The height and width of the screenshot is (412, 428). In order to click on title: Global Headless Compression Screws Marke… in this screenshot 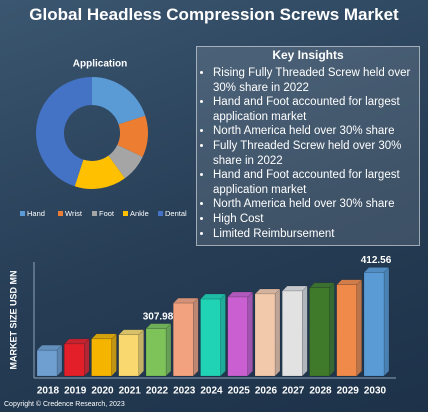, I will do `click(214, 14)`.